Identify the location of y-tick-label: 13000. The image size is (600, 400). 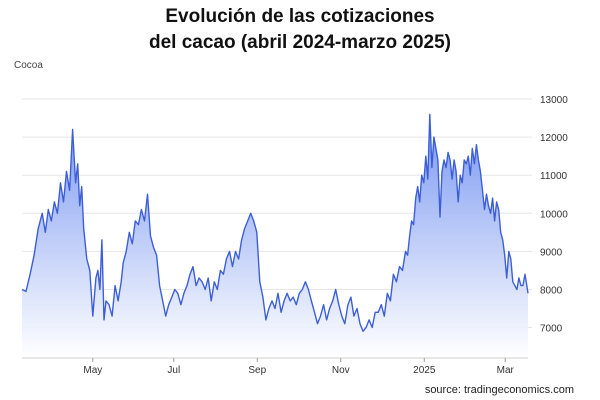
(554, 100).